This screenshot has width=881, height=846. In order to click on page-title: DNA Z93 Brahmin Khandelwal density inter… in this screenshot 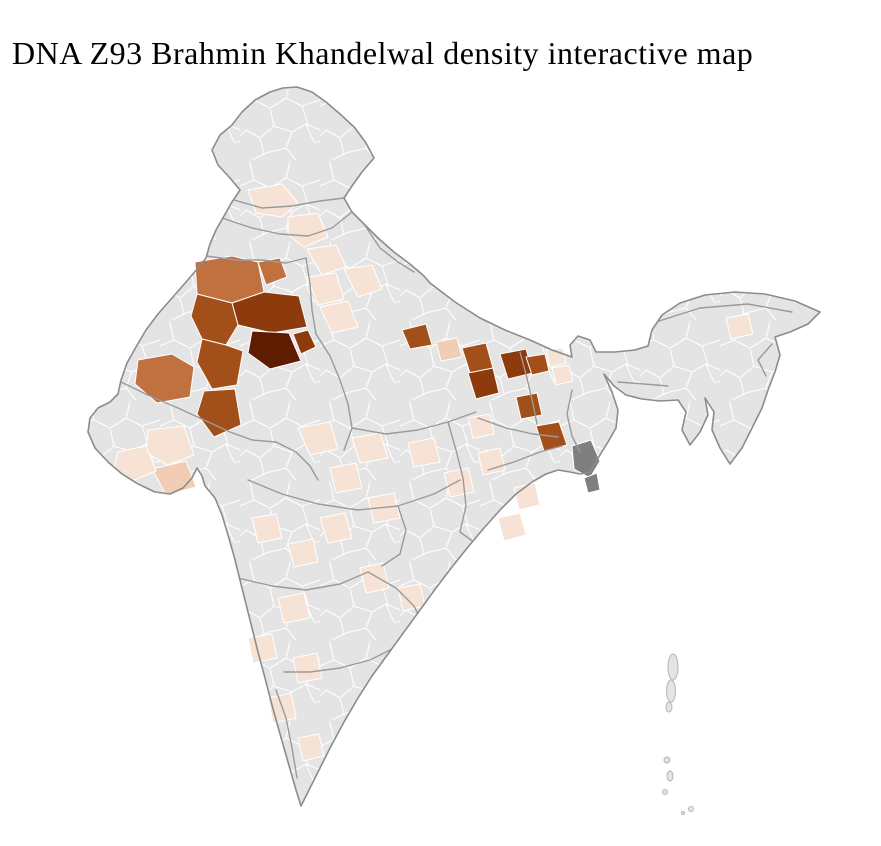, I will do `click(383, 53)`.